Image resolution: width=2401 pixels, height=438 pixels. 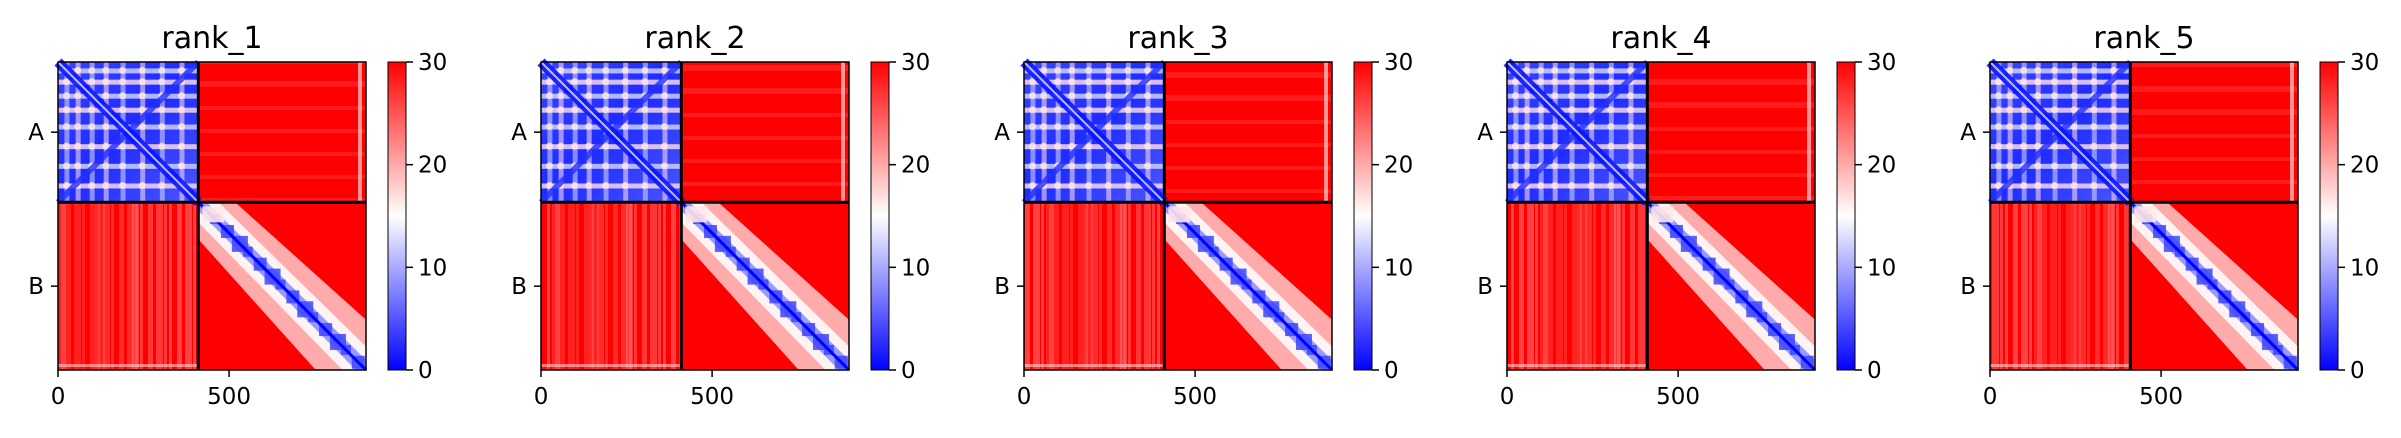 What do you see at coordinates (417, 217) in the screenshot?
I see `colorbar: 0 10 20 30` at bounding box center [417, 217].